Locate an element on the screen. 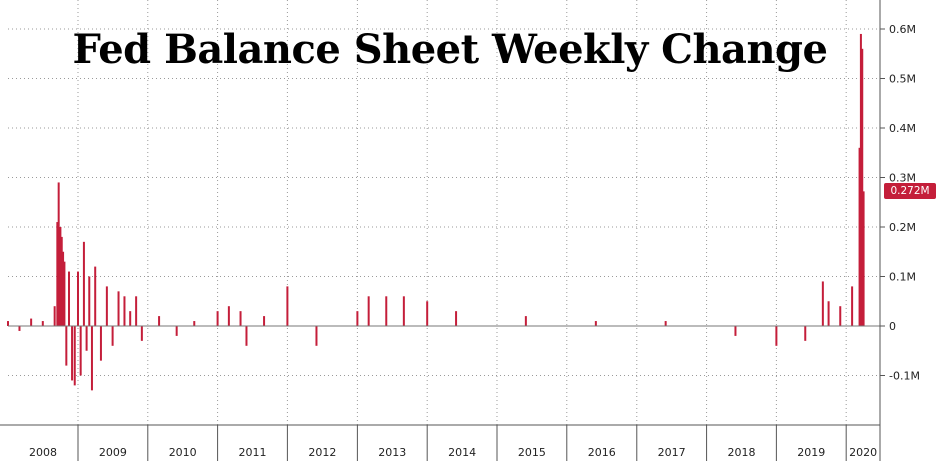 The image size is (941, 465). x-tick-label: 2014 is located at coordinates (462, 452).